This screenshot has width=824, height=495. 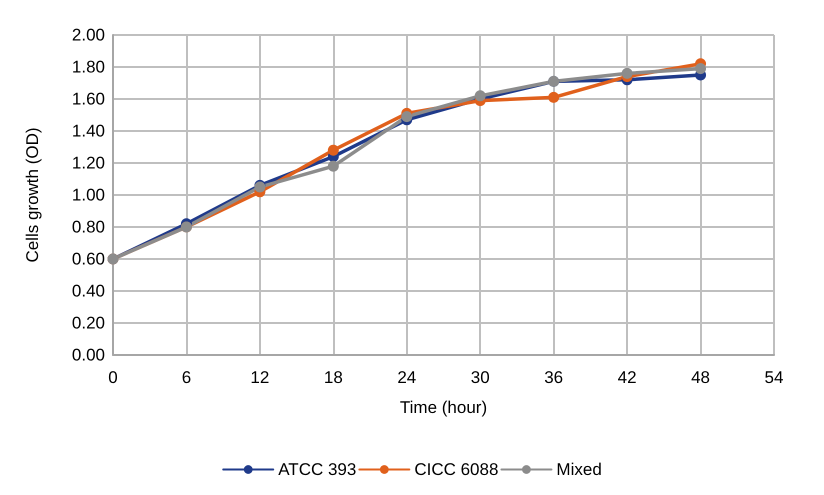 What do you see at coordinates (554, 377) in the screenshot?
I see `x-tick-label: 36` at bounding box center [554, 377].